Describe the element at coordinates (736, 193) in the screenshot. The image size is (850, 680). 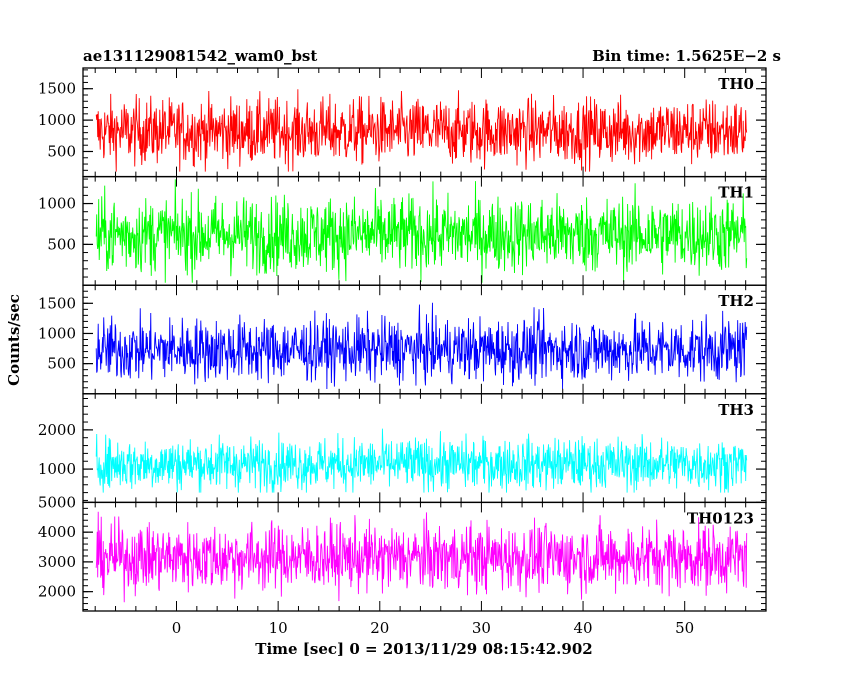
I see `panel-label-th1: TH1` at that location.